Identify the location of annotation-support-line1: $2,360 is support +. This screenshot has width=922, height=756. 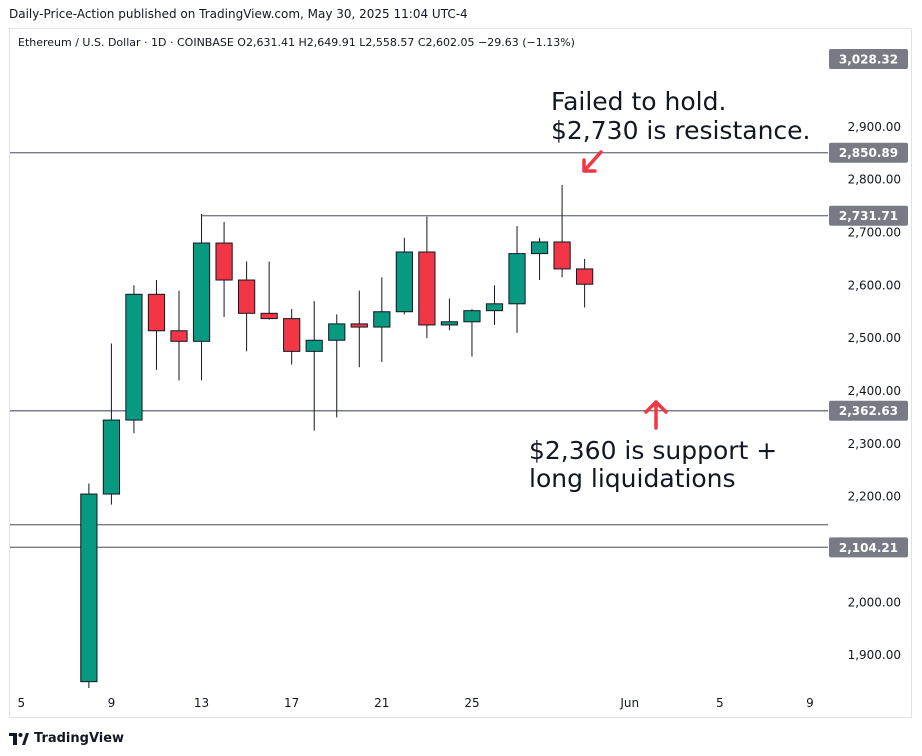
(653, 450).